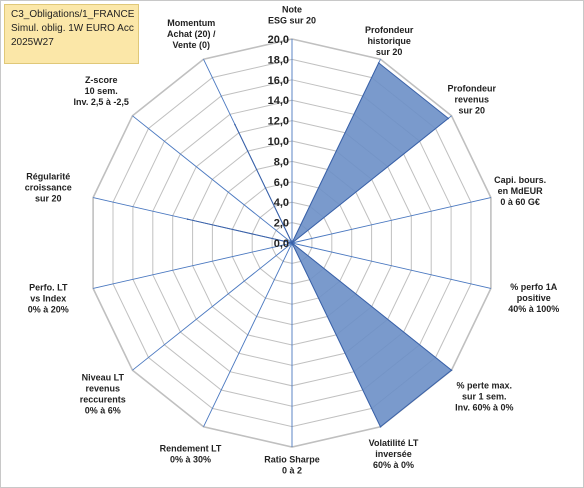 Image resolution: width=584 pixels, height=488 pixels. What do you see at coordinates (103, 388) in the screenshot?
I see `axis-label-9-line-1: revenus` at bounding box center [103, 388].